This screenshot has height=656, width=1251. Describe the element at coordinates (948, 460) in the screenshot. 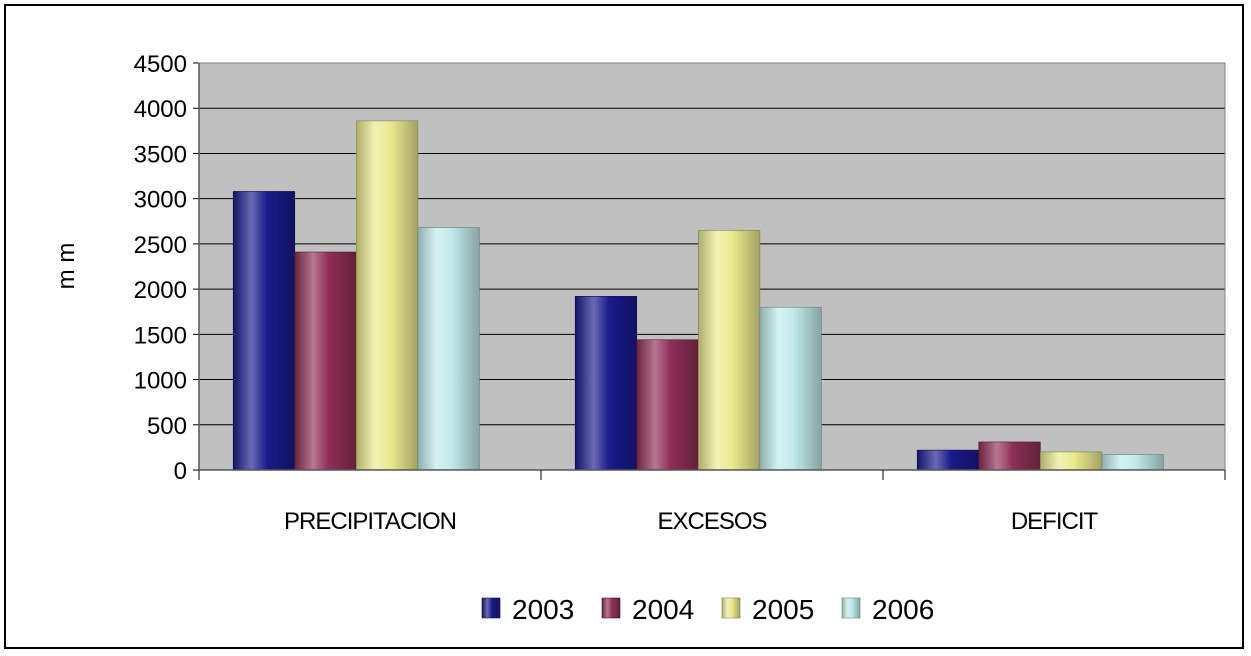

I see `bar-2003-deficit` at that location.